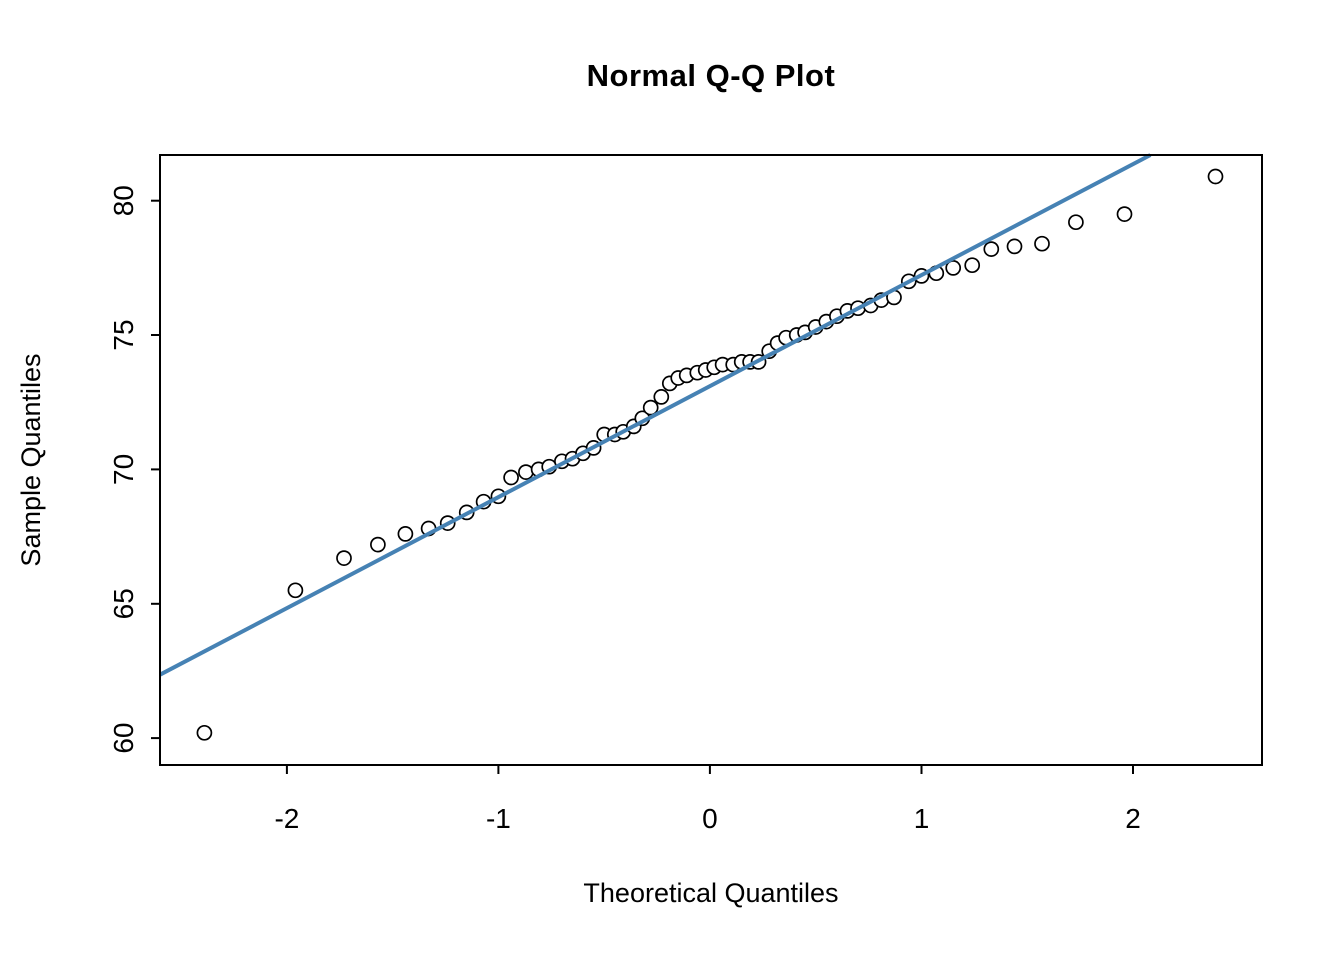  Describe the element at coordinates (498, 818) in the screenshot. I see `x-tick-label: -1` at that location.